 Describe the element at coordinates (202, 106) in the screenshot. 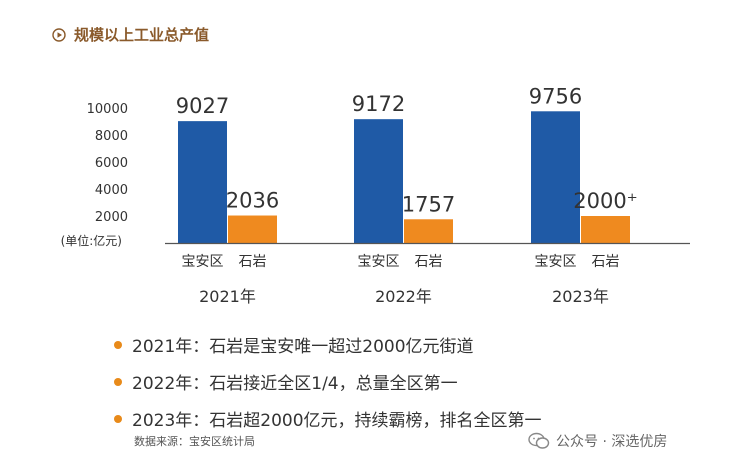

I see `bar-value-label: 9027` at that location.